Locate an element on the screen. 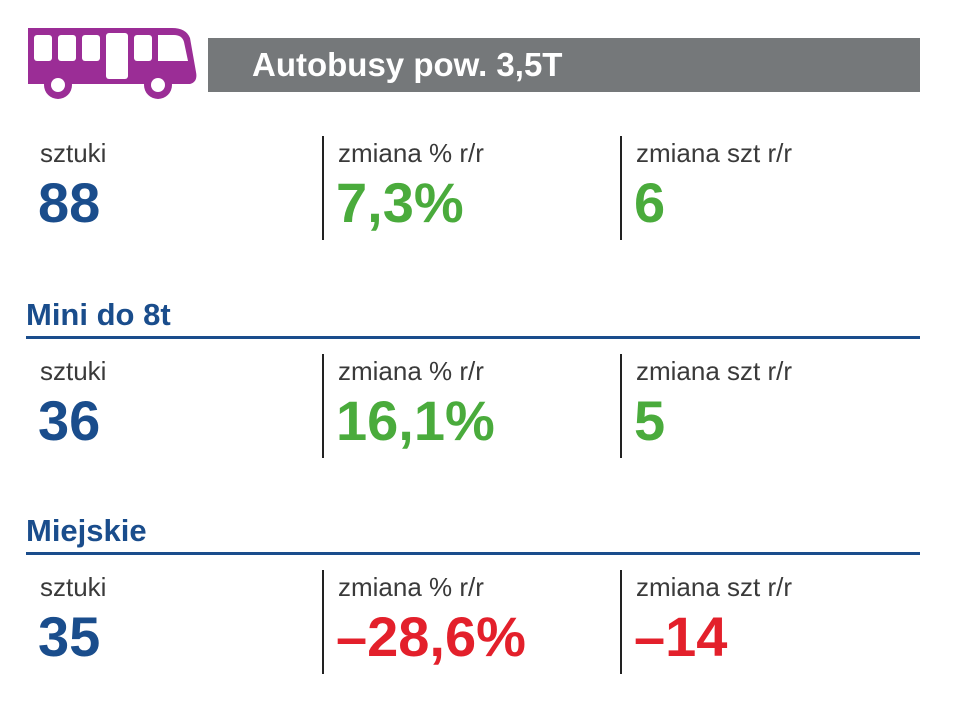 The image size is (960, 724). pct-cell: zmiana % r/r 16,1% is located at coordinates (471, 406).